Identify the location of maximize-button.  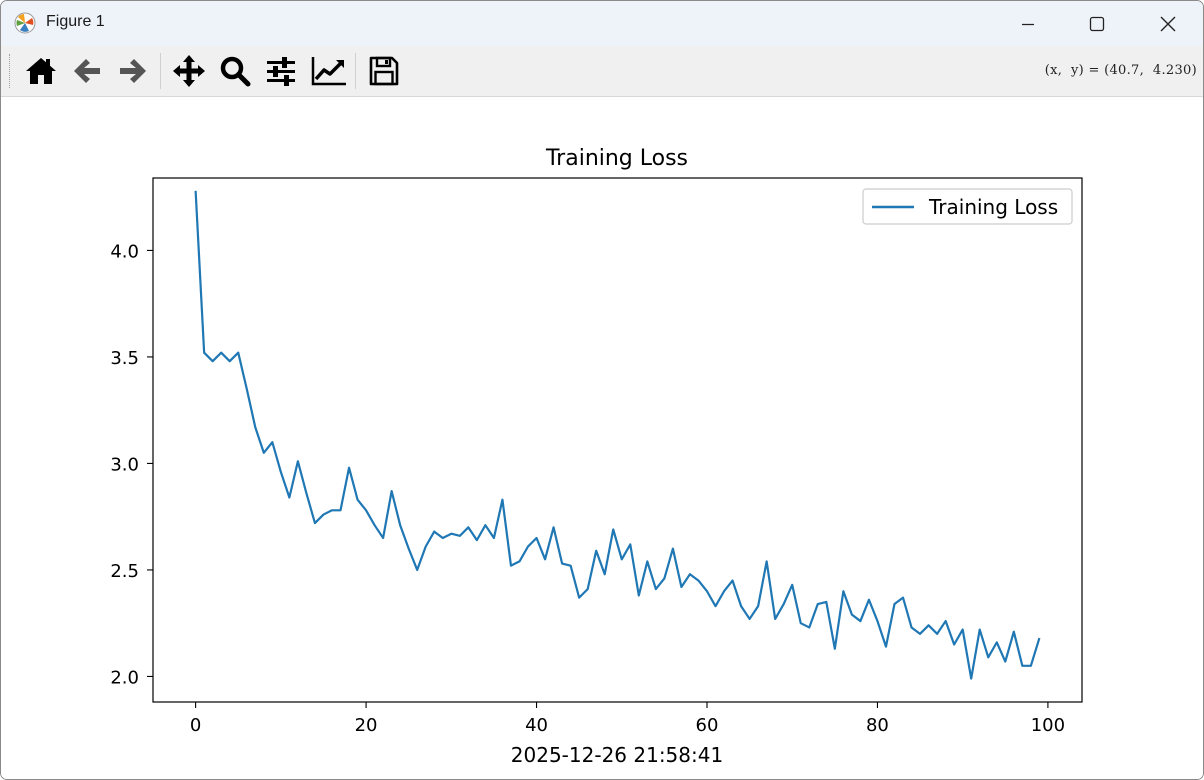
(1097, 23).